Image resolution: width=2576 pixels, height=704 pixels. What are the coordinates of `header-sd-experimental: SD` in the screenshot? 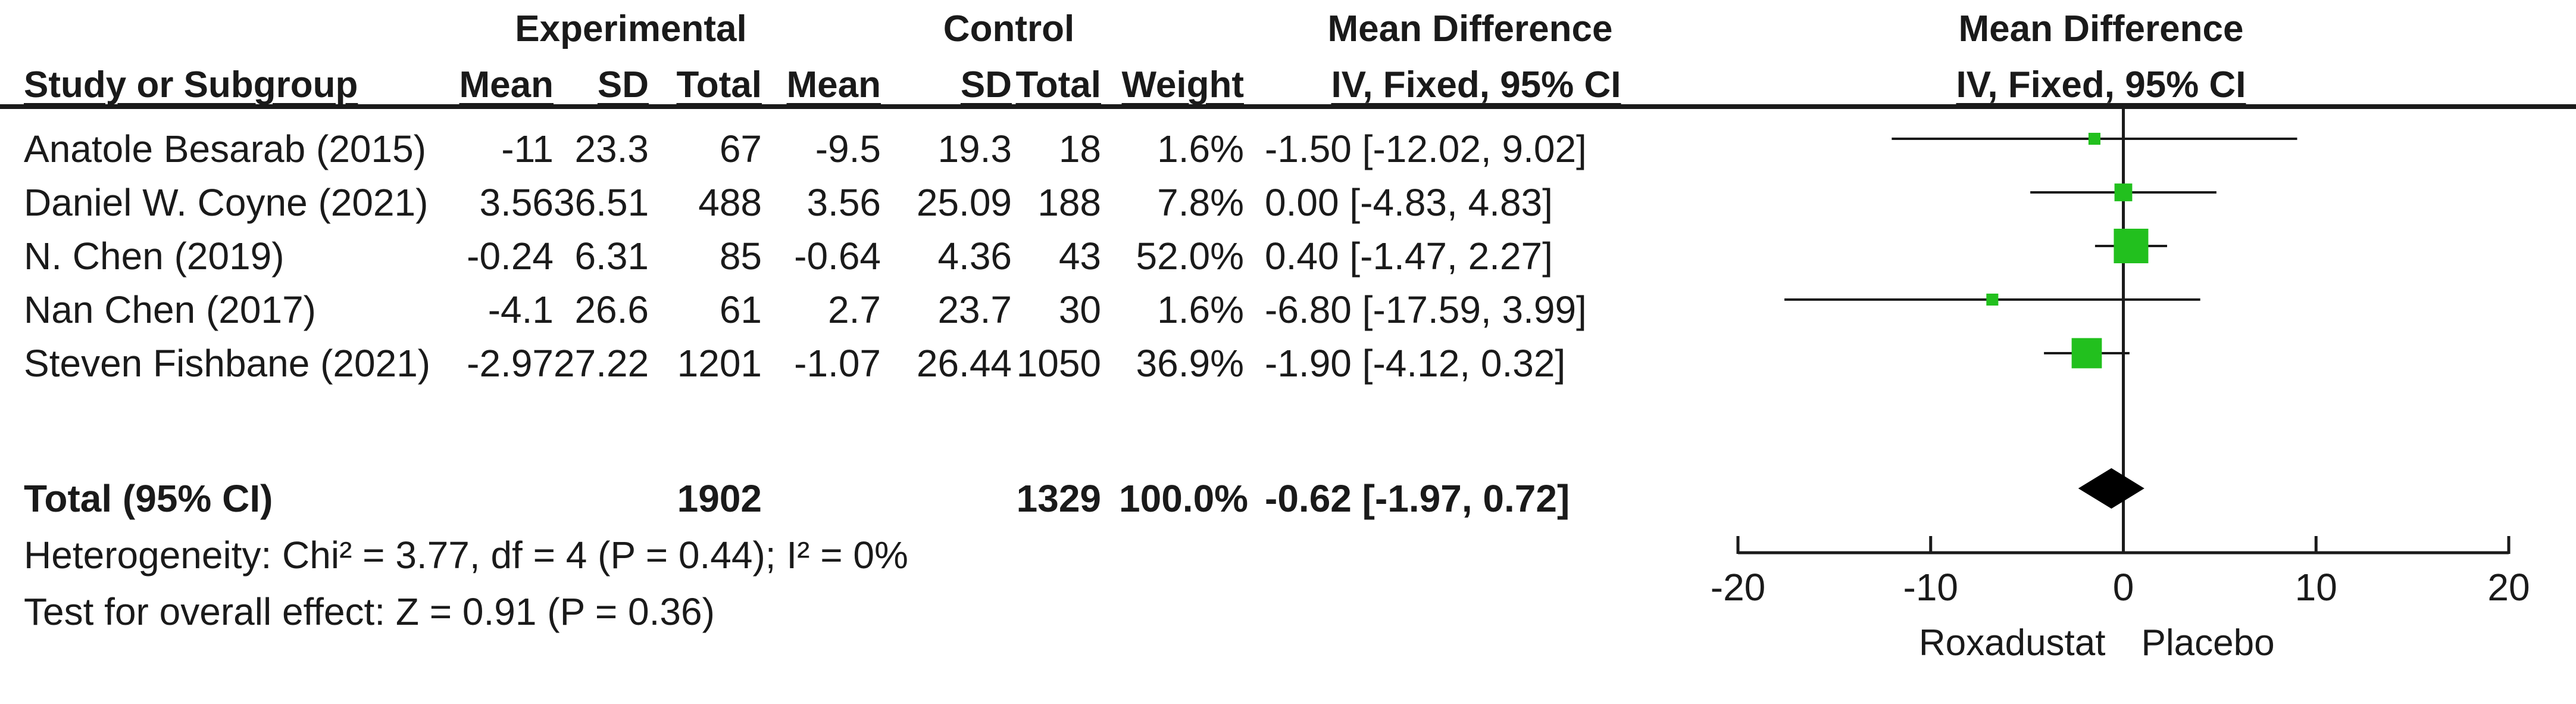 It's located at (623, 84).